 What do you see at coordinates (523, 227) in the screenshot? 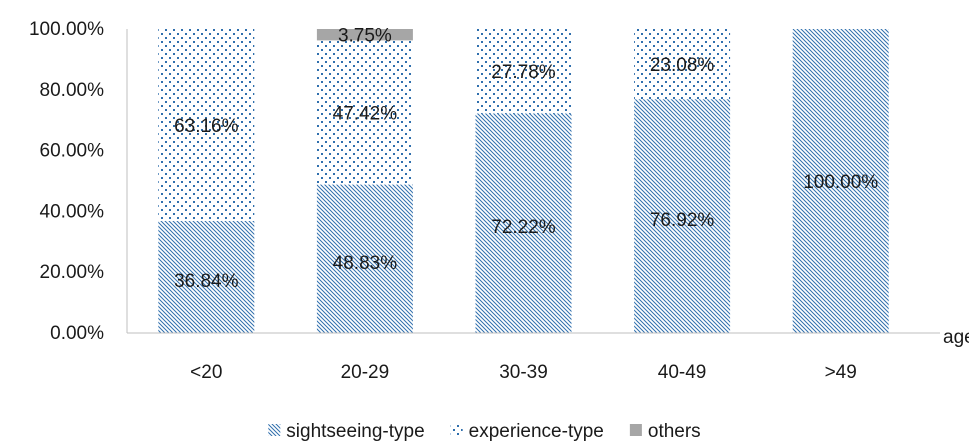
I see `data-label-sightseeing-type-2: 72.22%` at bounding box center [523, 227].